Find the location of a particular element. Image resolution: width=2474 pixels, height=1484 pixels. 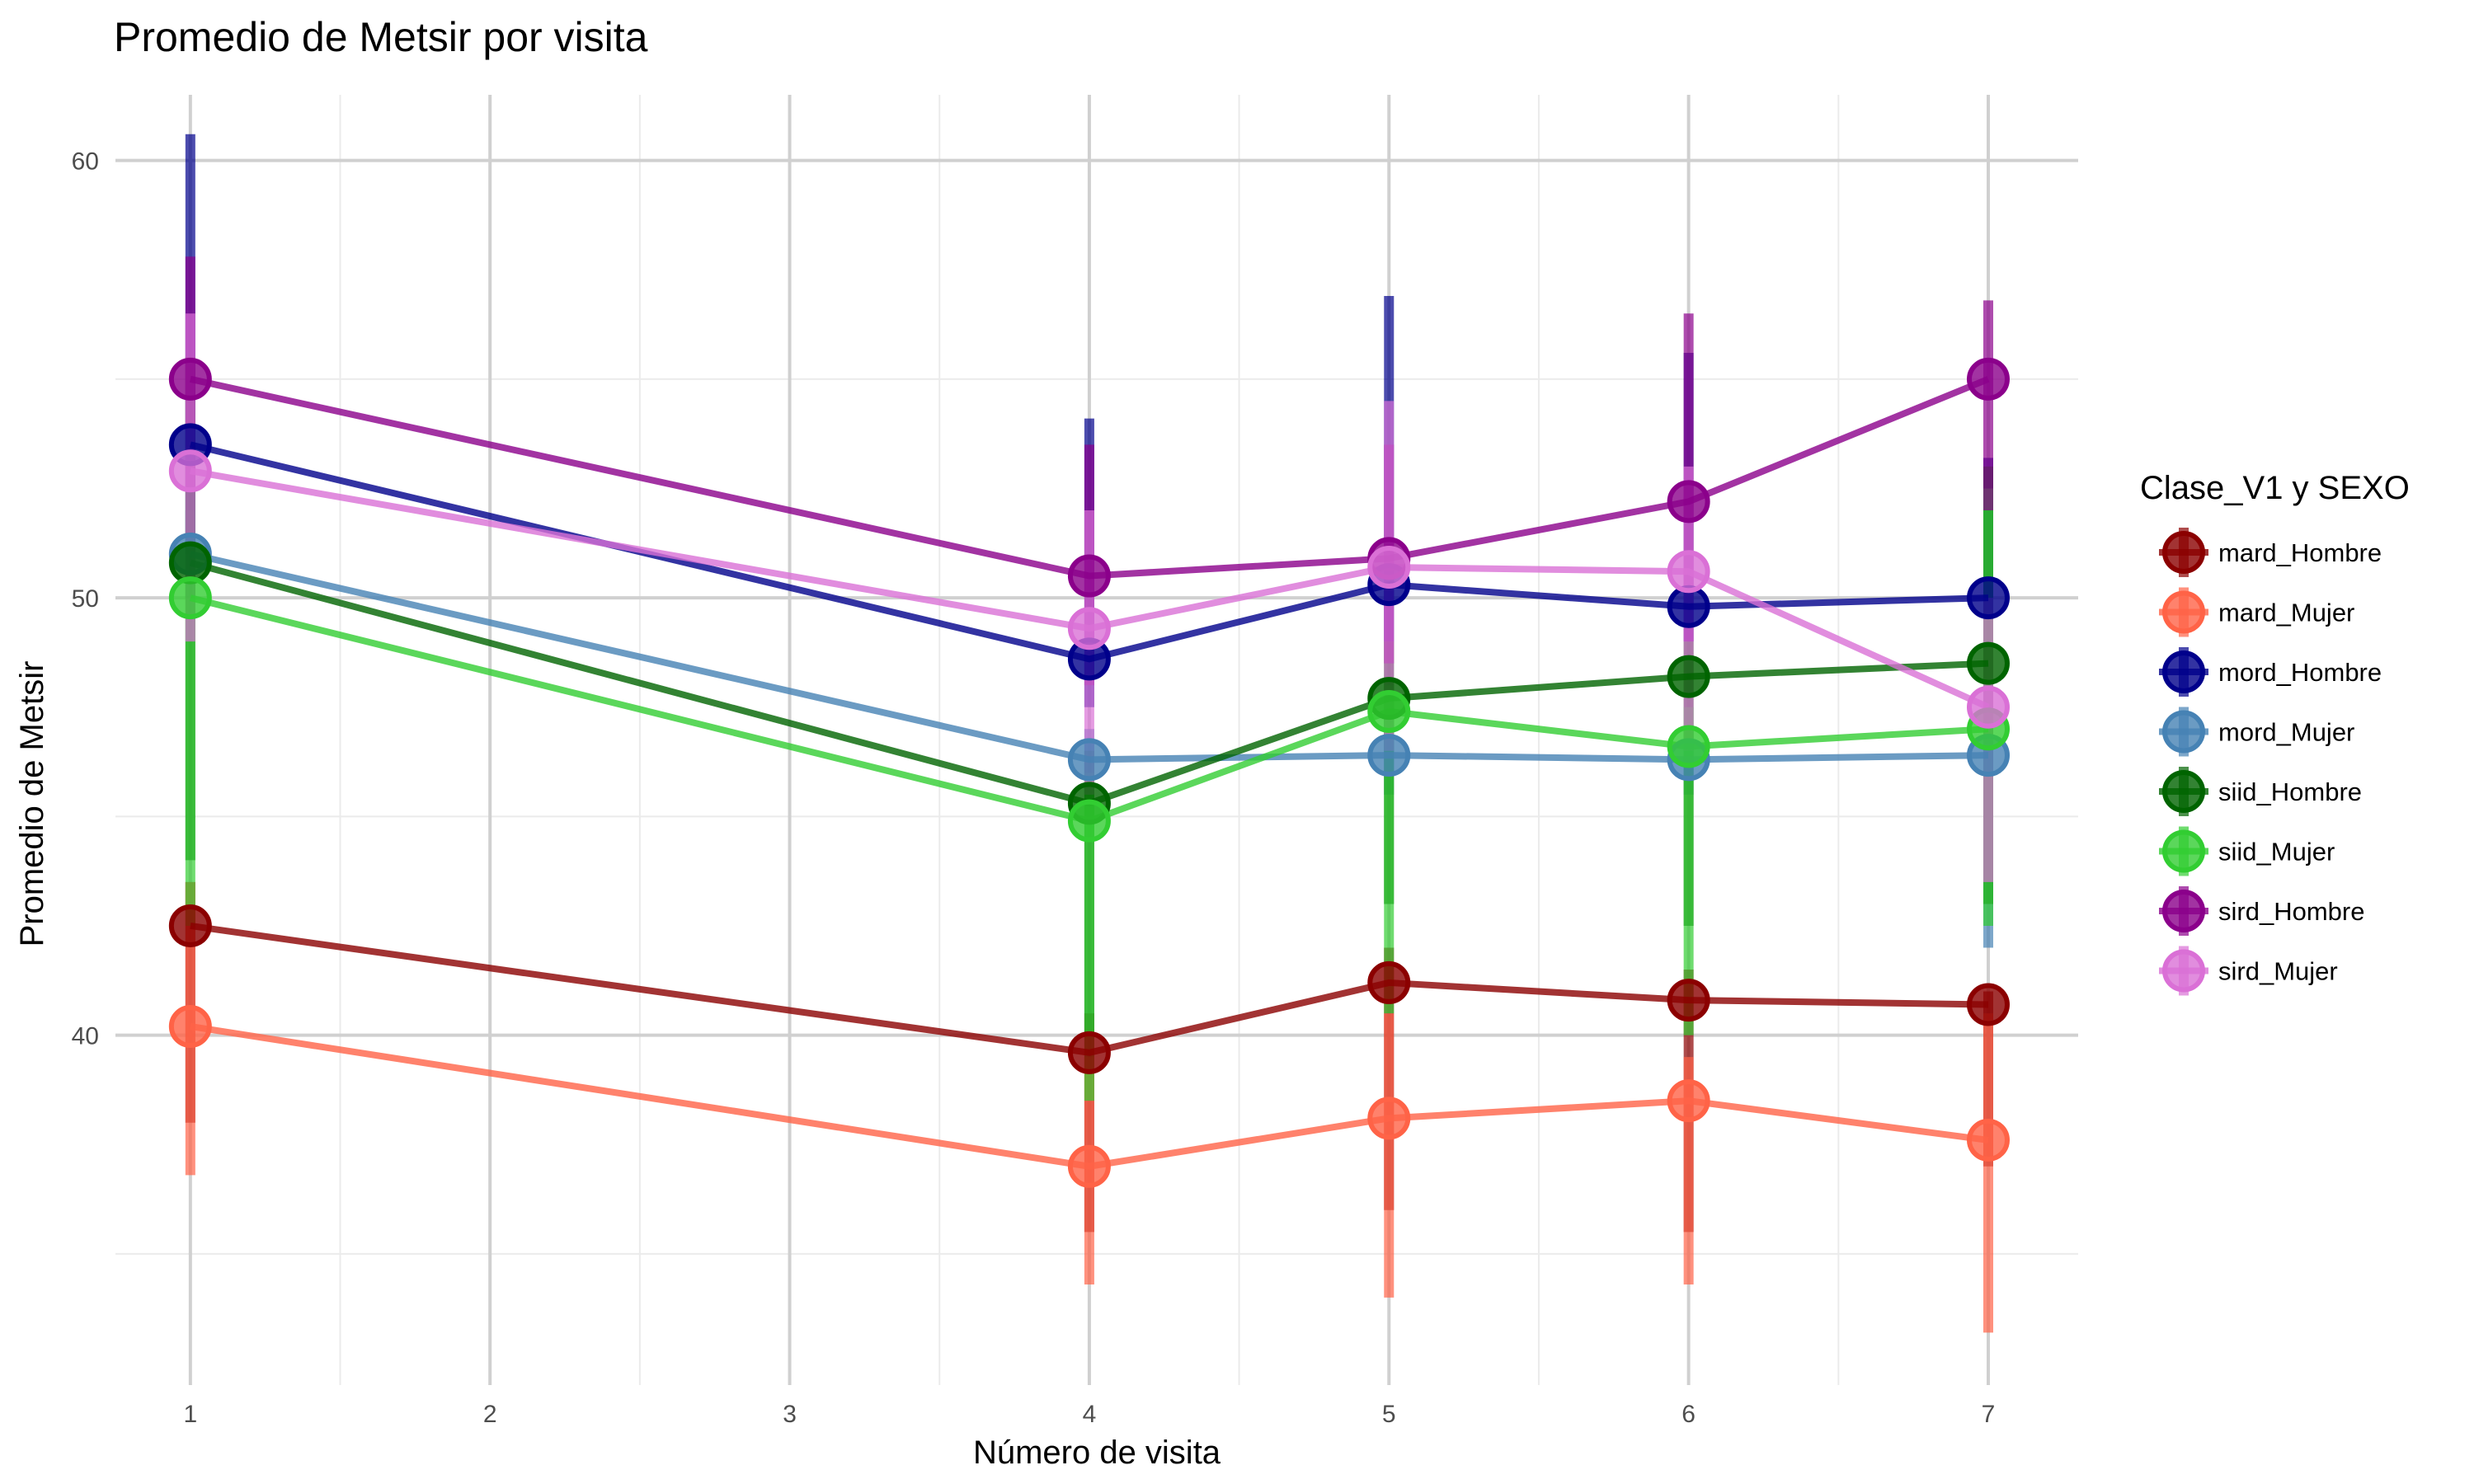

legend-label: siid_Mujer is located at coordinates (2276, 852).